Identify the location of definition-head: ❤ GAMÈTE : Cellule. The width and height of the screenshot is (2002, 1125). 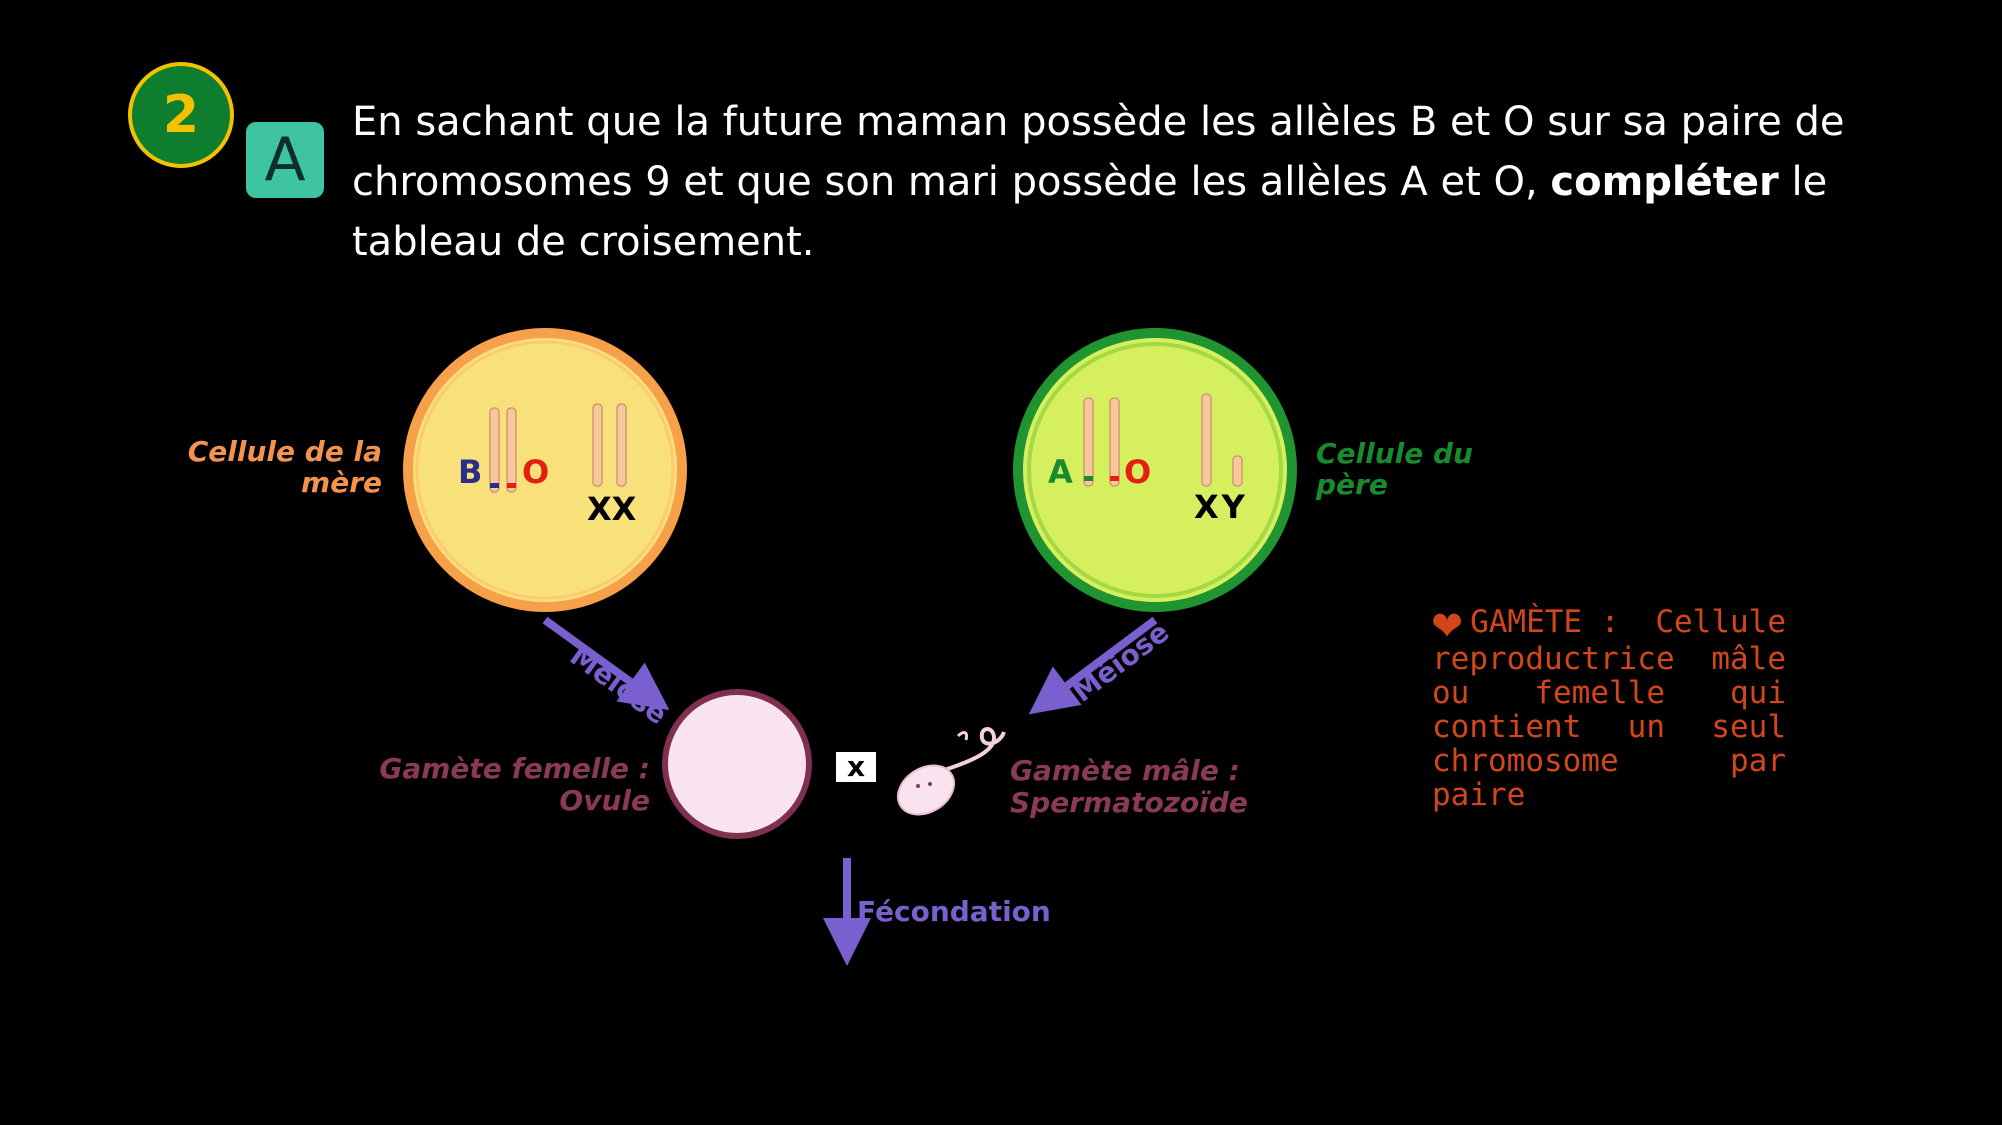
(1609, 622).